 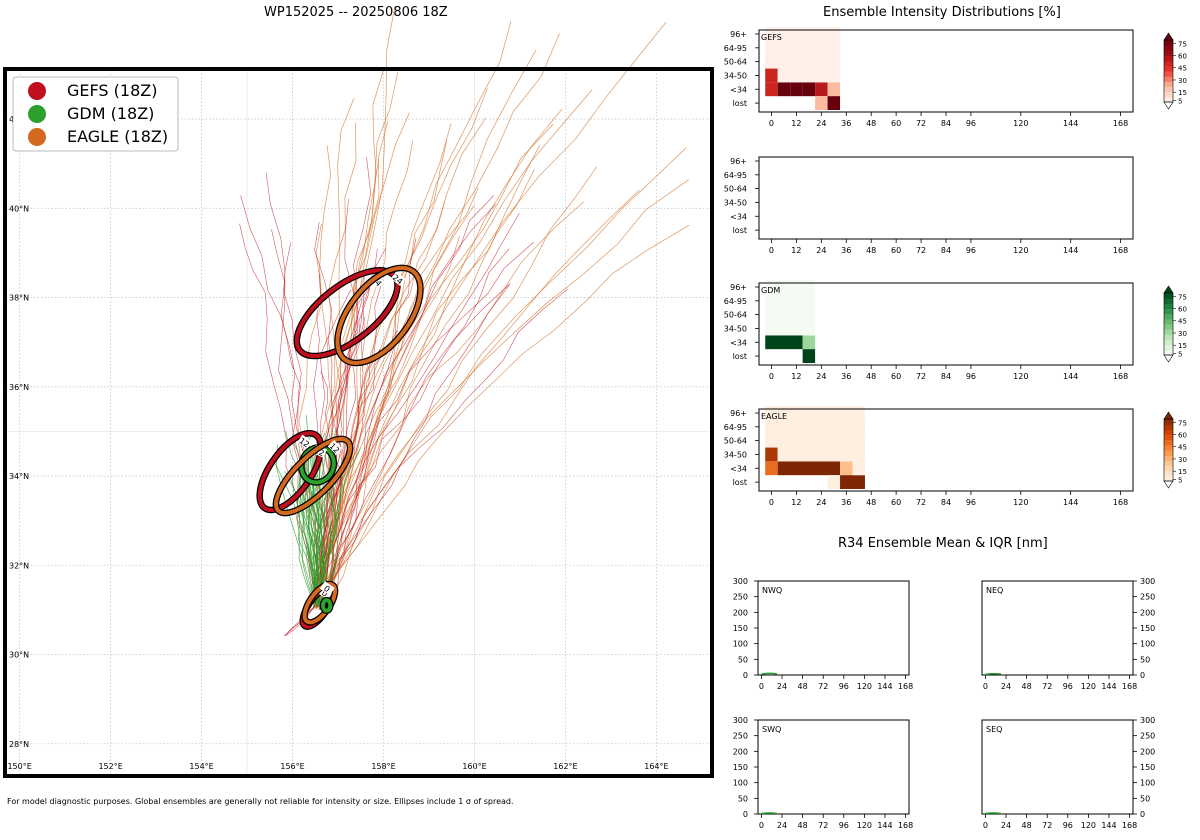 I want to click on heatmap-x-tick-label: 84, so click(x=946, y=123).